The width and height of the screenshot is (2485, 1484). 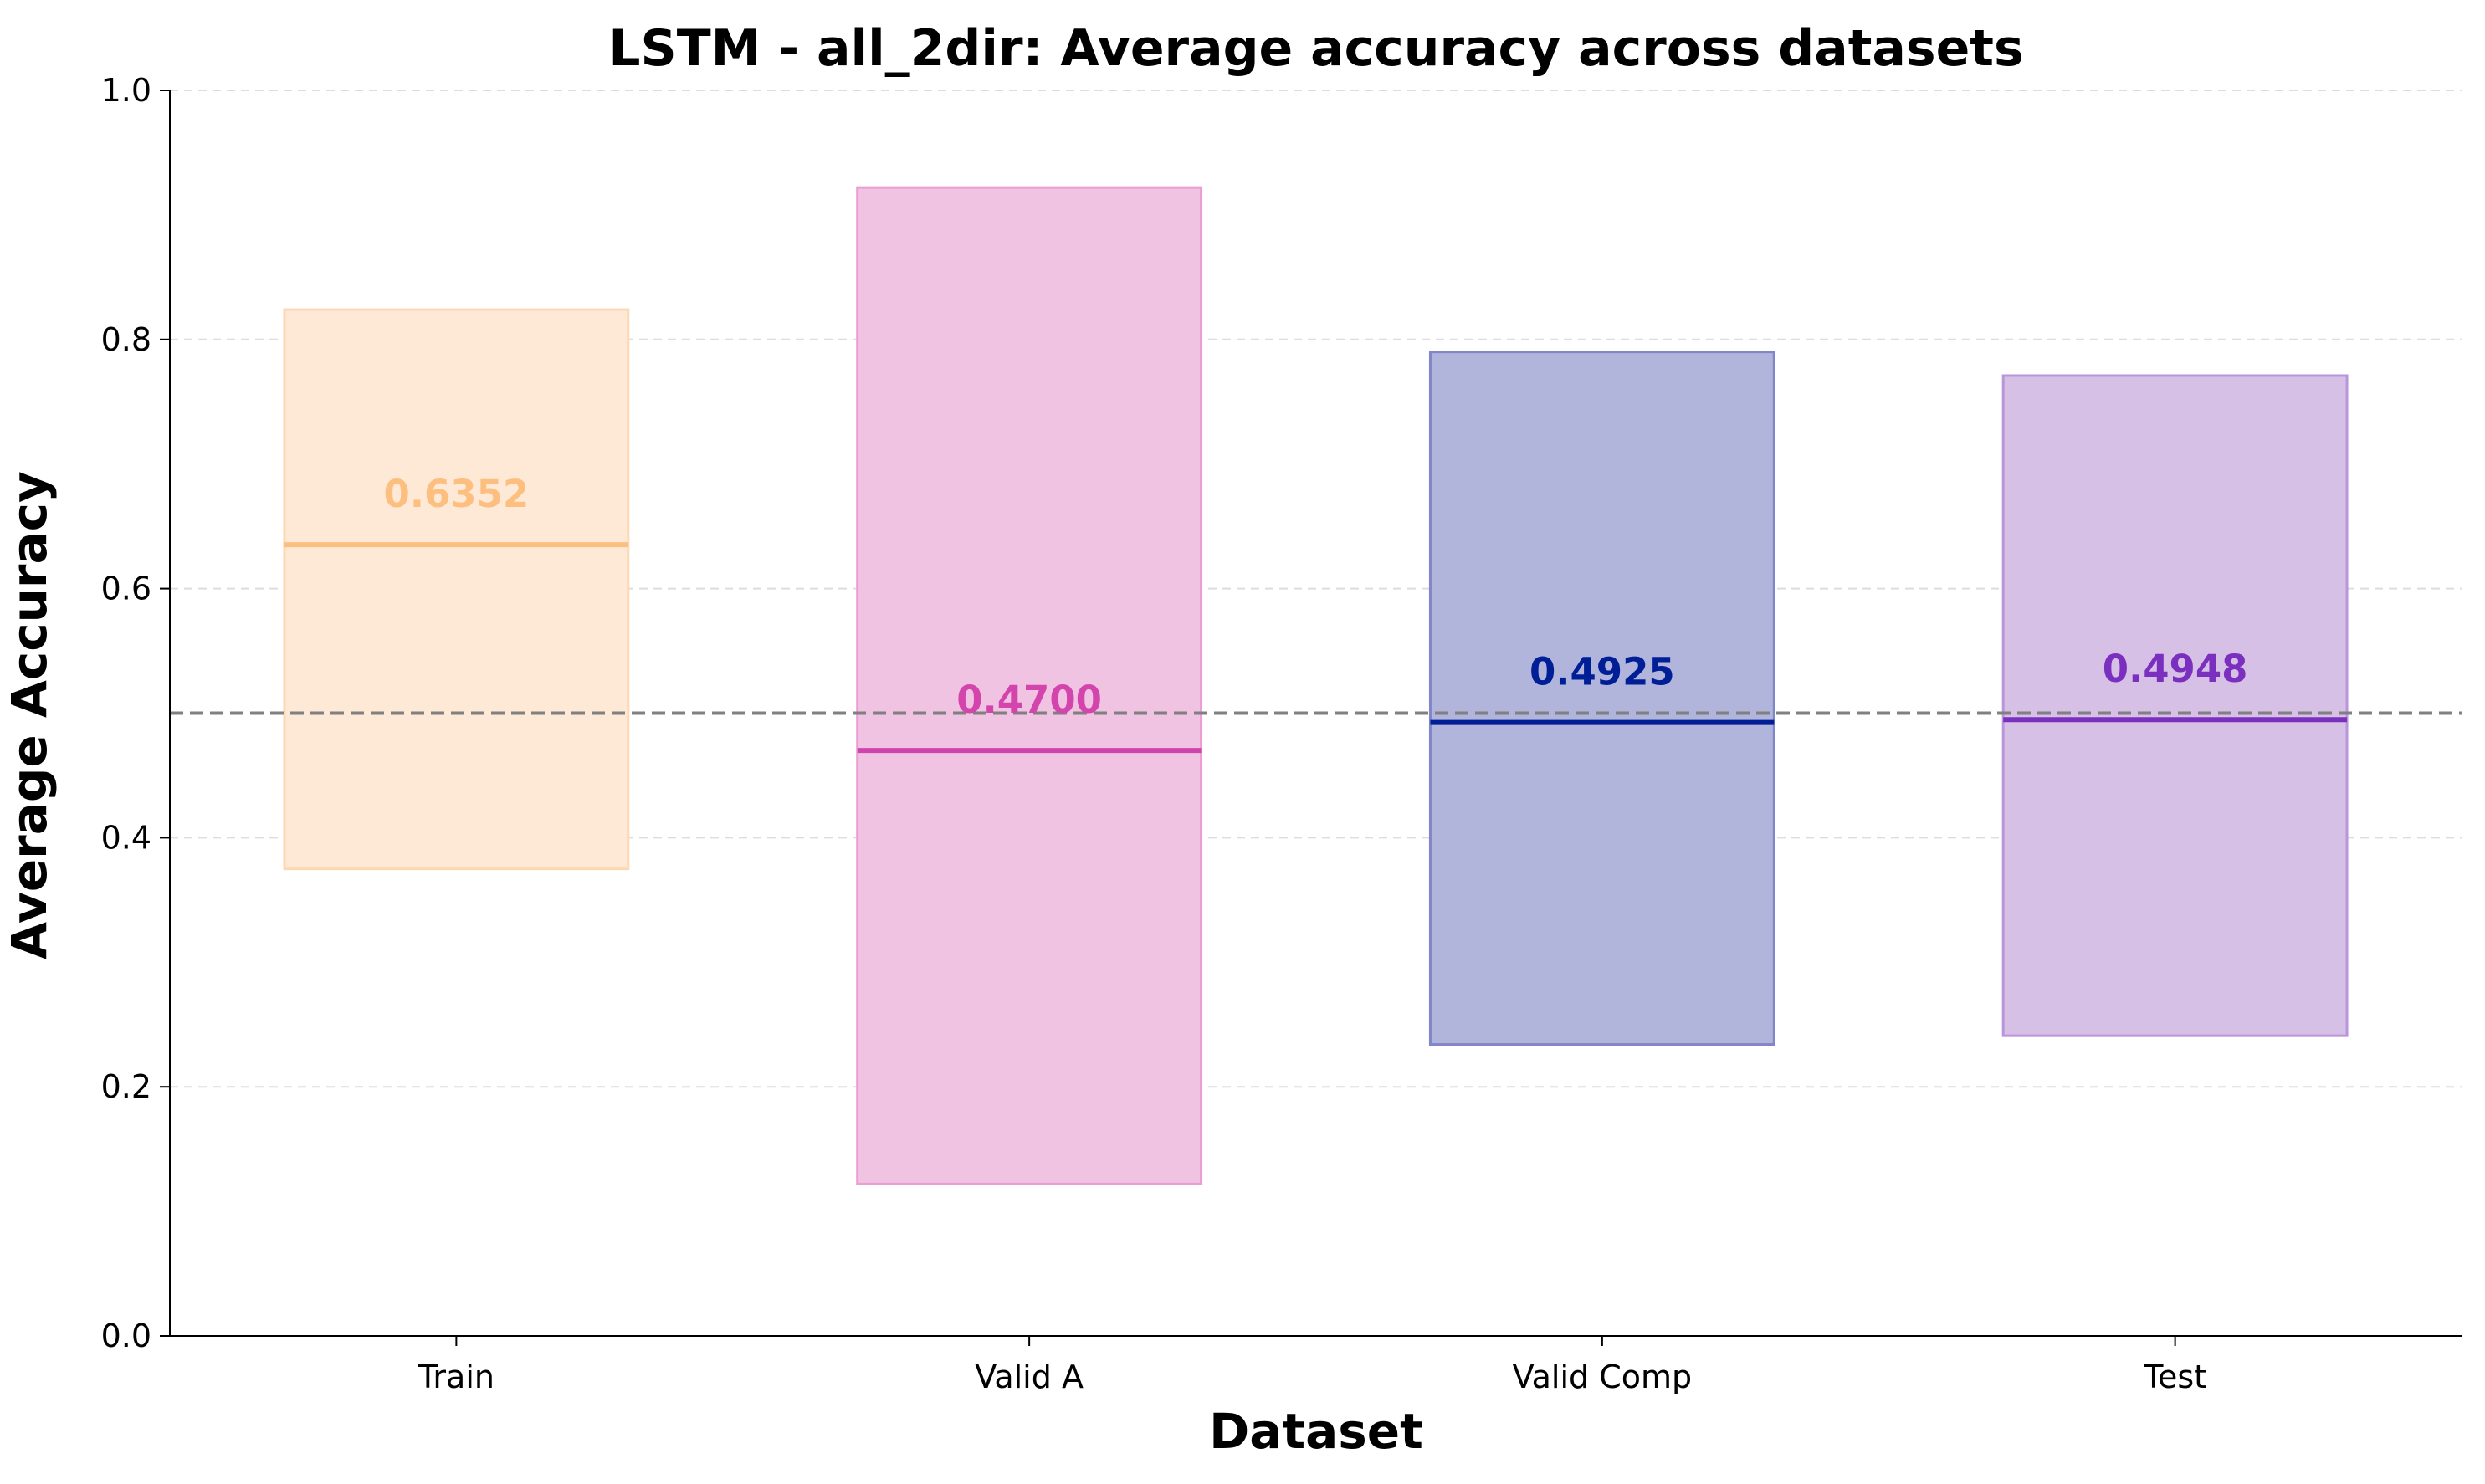 I want to click on y-tick-label: 1.0, so click(x=126, y=90).